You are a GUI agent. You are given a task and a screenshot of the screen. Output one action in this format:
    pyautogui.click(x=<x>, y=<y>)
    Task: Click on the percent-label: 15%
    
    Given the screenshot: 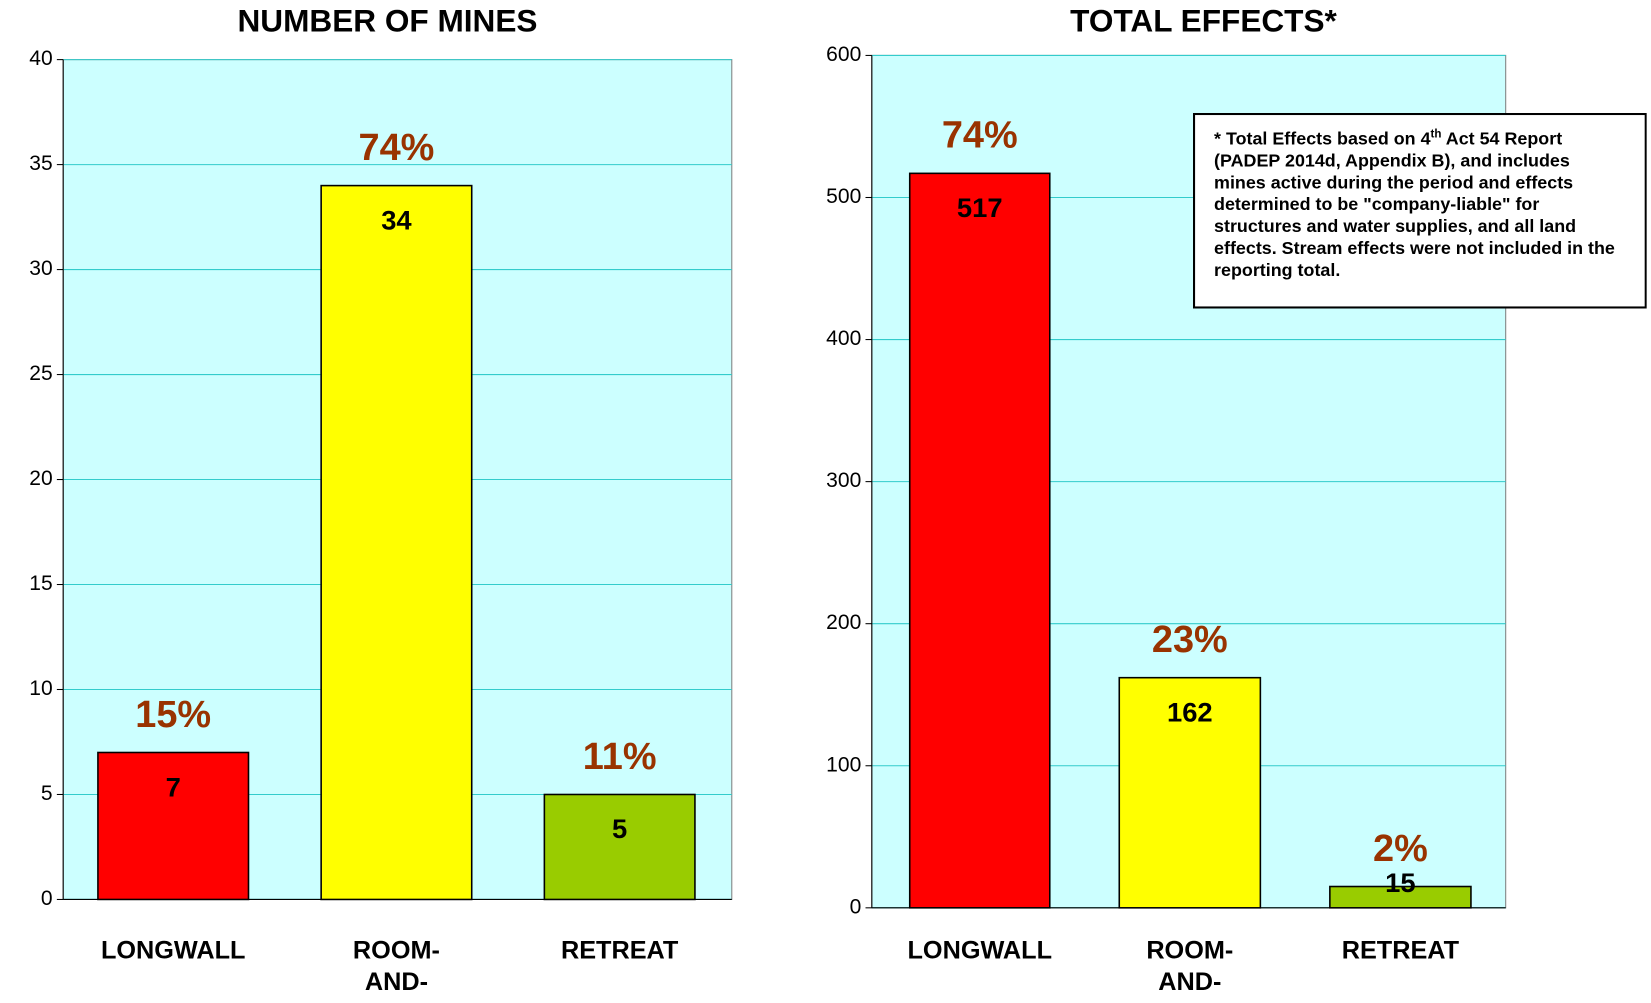 What is the action you would take?
    pyautogui.click(x=173, y=715)
    